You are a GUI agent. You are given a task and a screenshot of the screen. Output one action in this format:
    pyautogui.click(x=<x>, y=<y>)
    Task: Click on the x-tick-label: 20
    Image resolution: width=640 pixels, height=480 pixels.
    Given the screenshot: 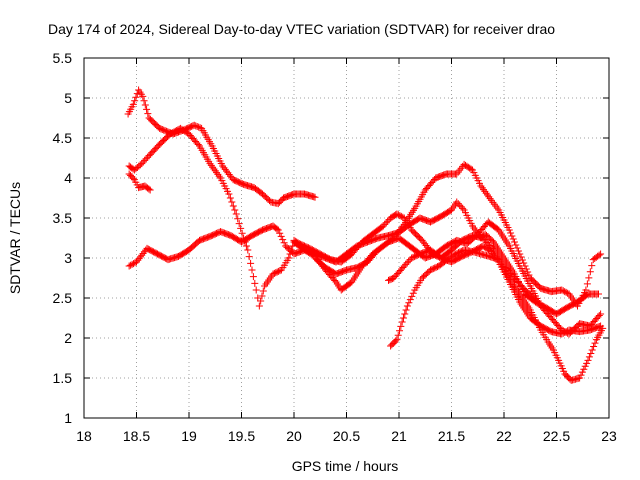 What is the action you would take?
    pyautogui.click(x=294, y=436)
    